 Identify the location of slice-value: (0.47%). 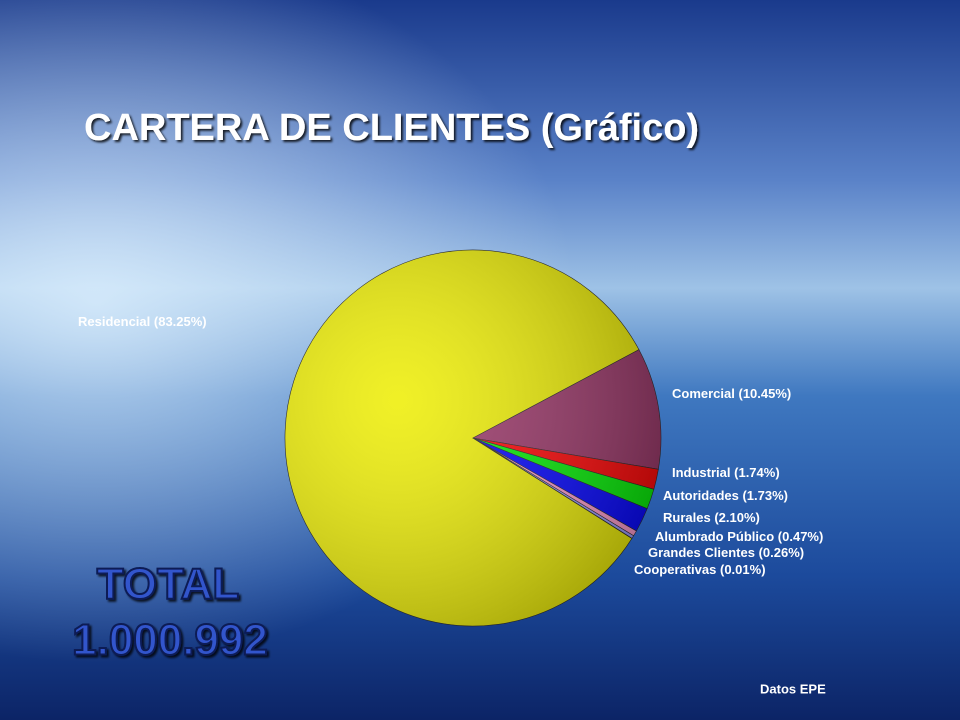
(801, 536).